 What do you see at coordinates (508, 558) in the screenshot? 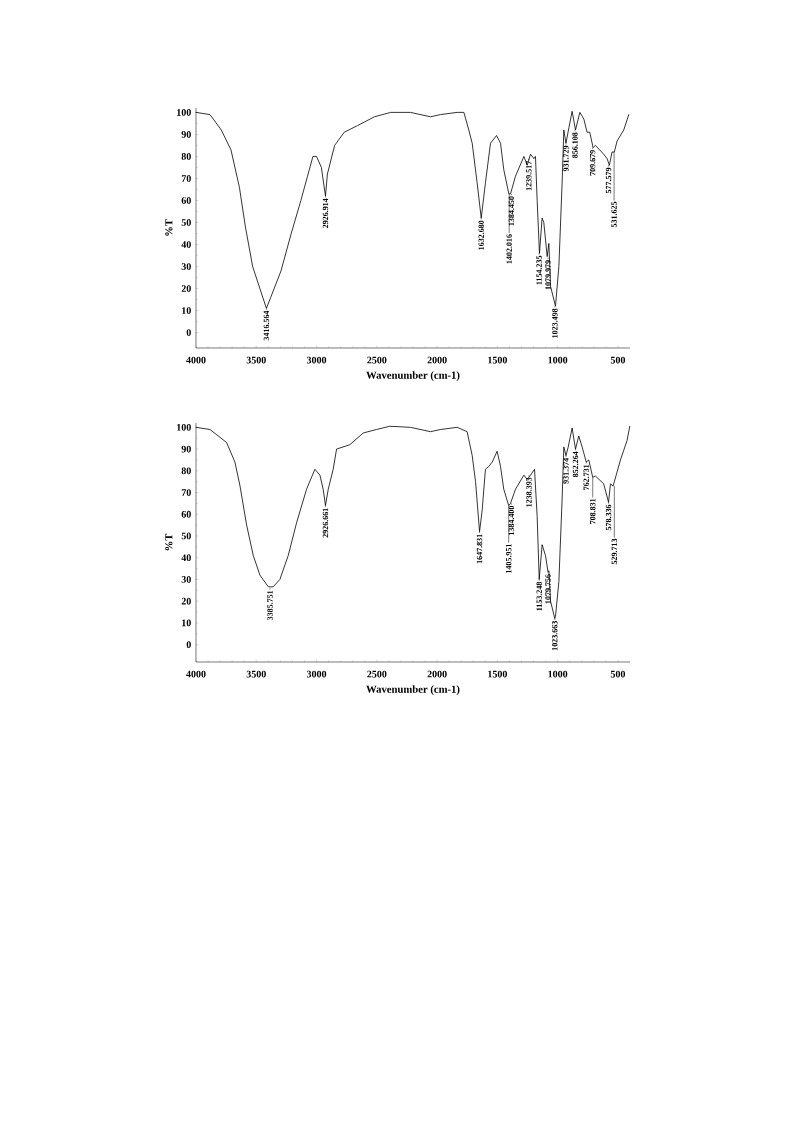
I see `annotation: 1405.951` at bounding box center [508, 558].